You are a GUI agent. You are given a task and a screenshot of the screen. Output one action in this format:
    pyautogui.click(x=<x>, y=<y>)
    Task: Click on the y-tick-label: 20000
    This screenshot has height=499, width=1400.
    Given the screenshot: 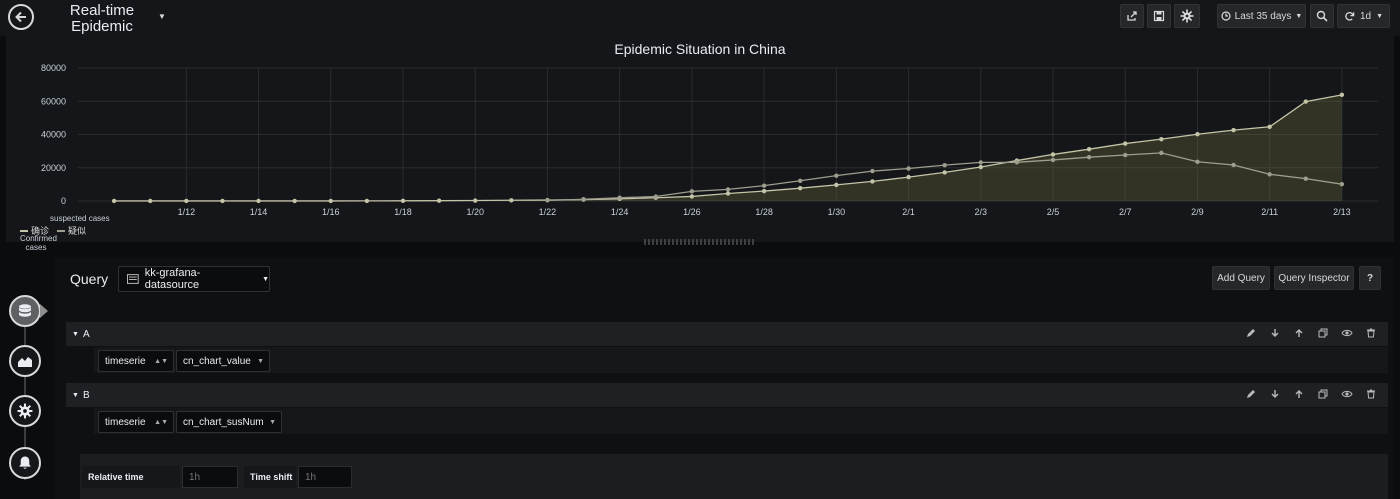 What is the action you would take?
    pyautogui.click(x=53, y=168)
    